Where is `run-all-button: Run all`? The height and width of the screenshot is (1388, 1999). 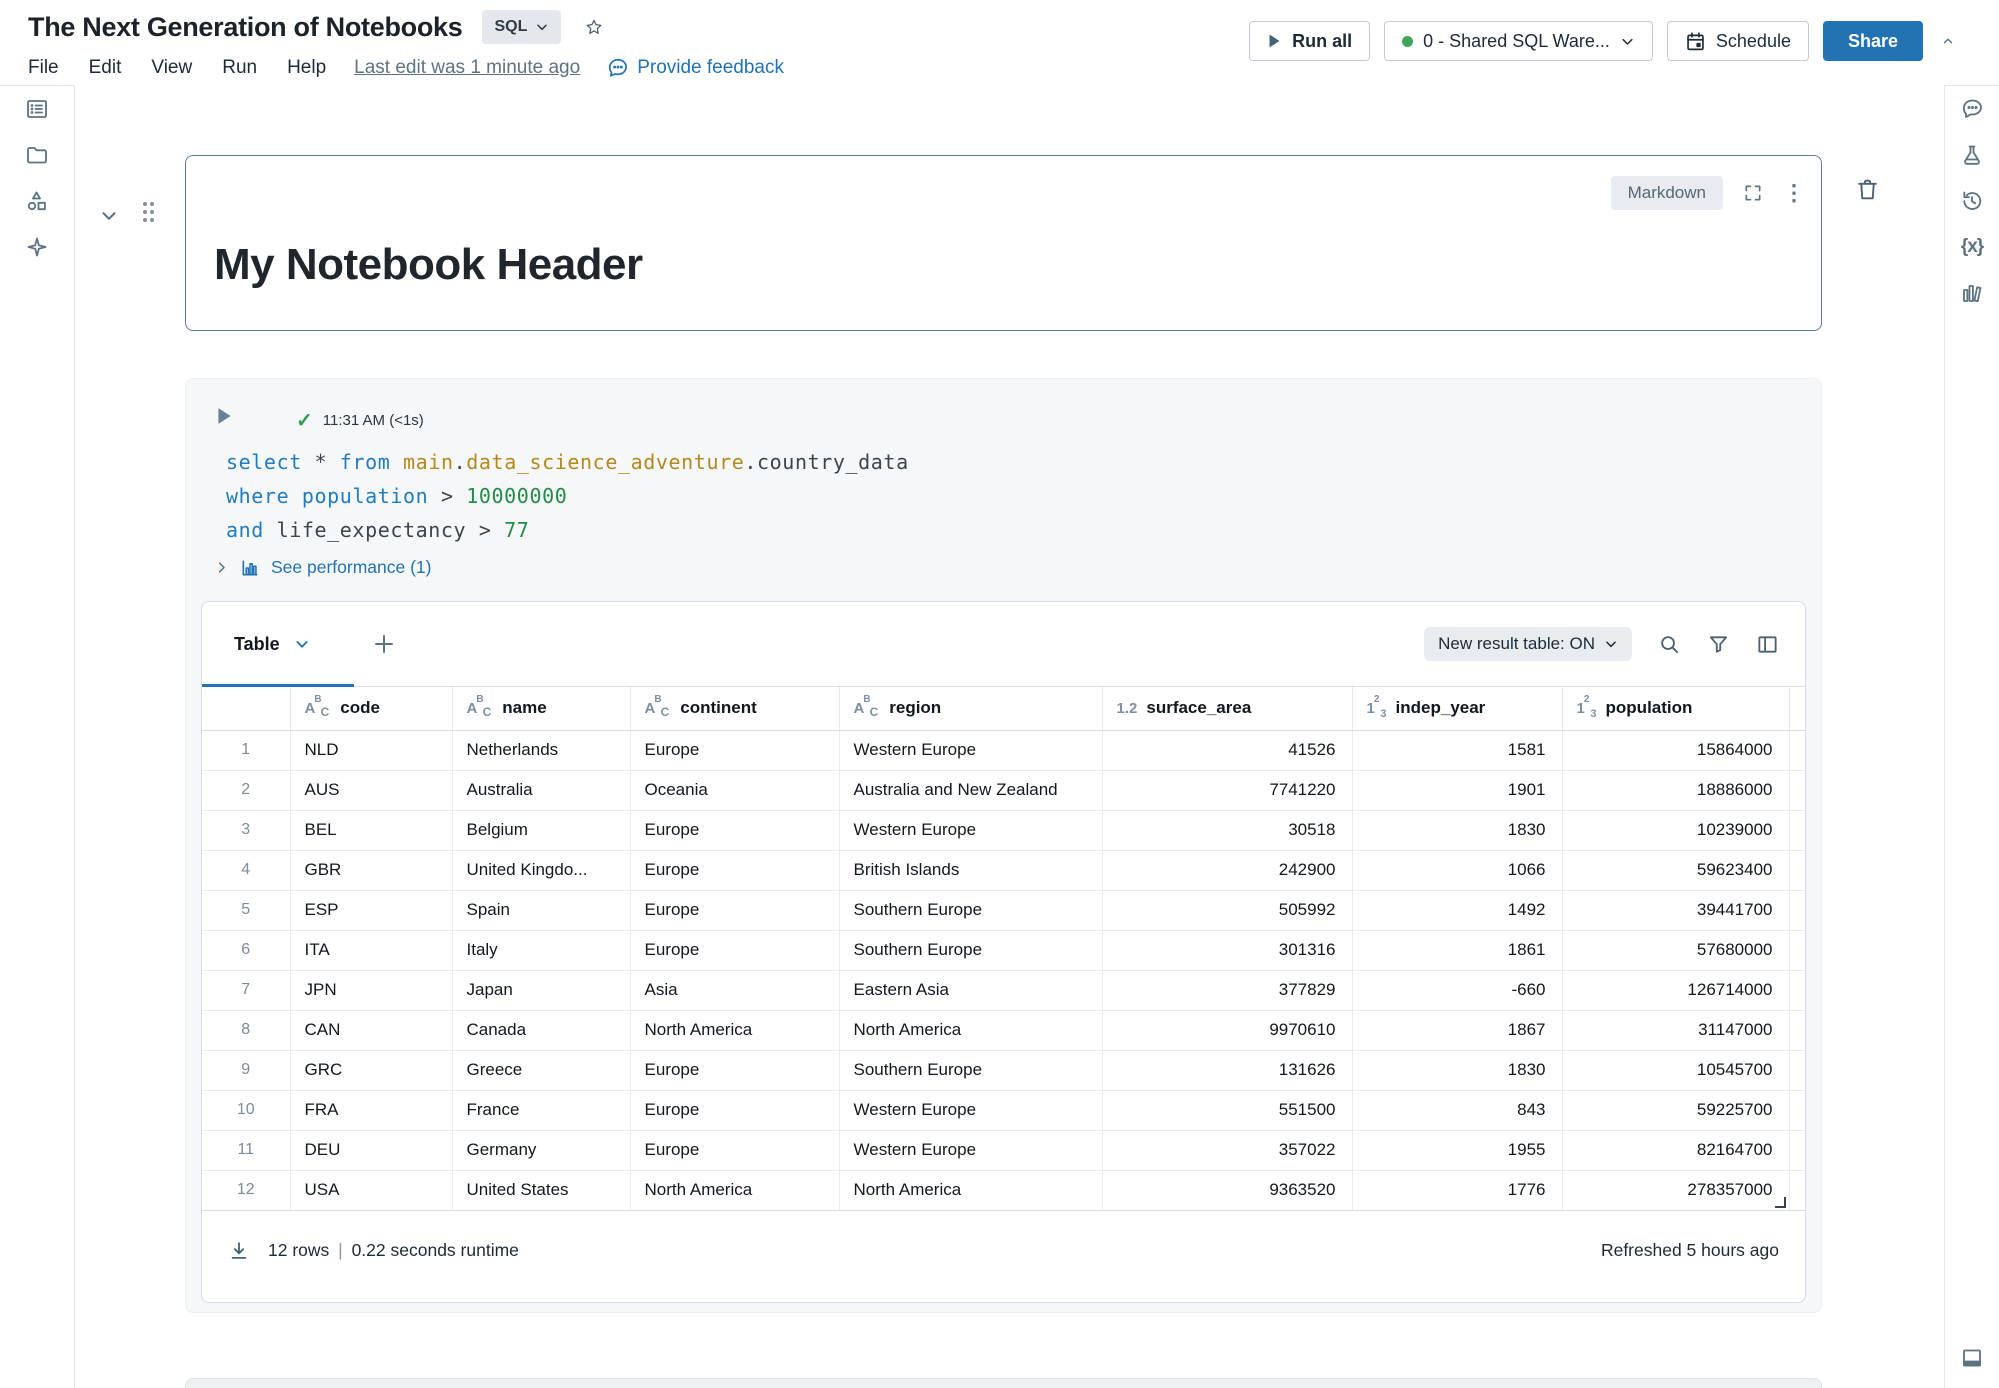
run-all-button: Run all is located at coordinates (1310, 41).